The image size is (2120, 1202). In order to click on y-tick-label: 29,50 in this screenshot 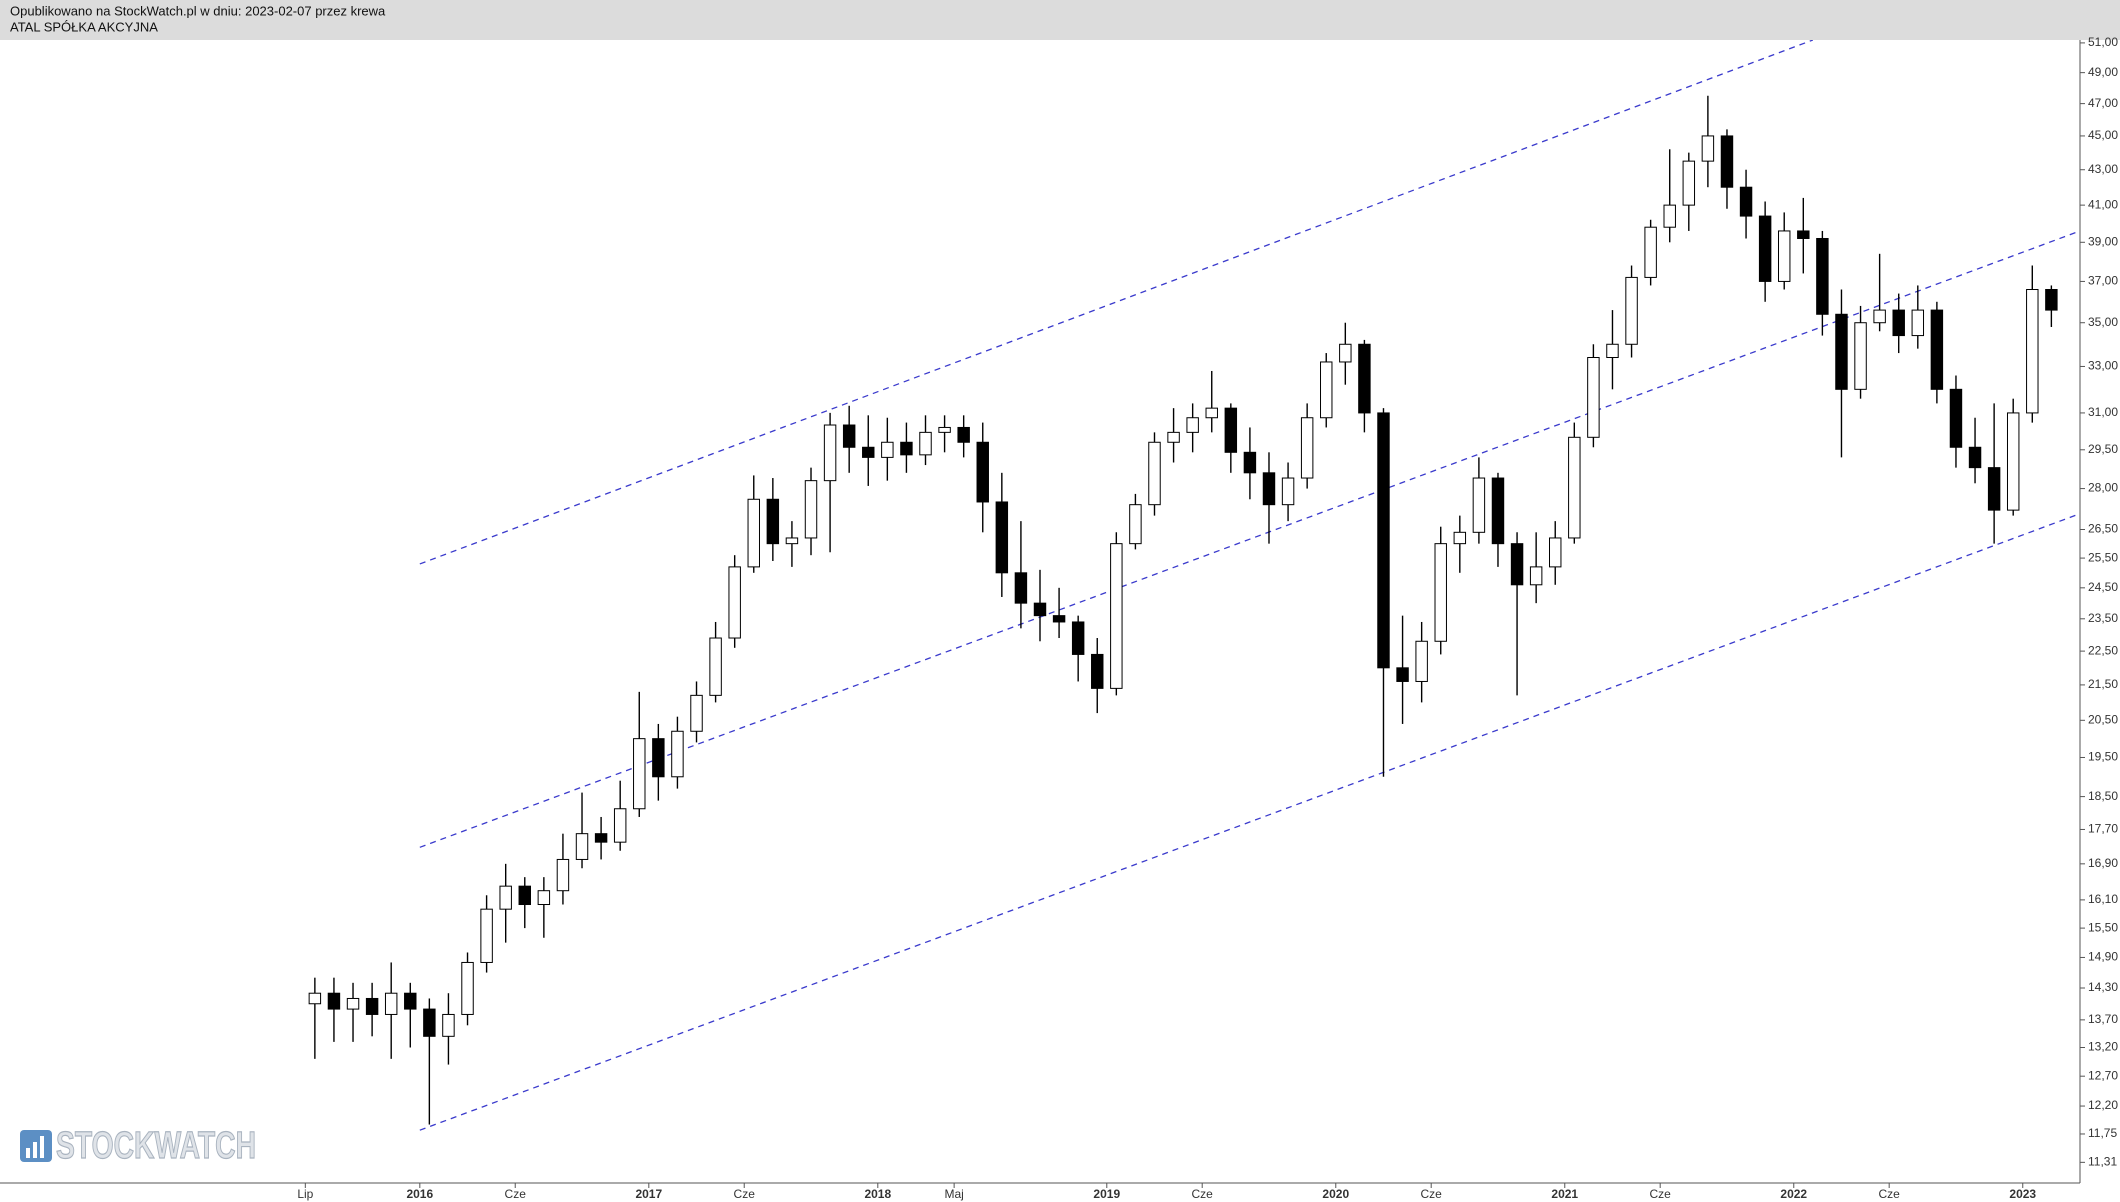, I will do `click(2103, 449)`.